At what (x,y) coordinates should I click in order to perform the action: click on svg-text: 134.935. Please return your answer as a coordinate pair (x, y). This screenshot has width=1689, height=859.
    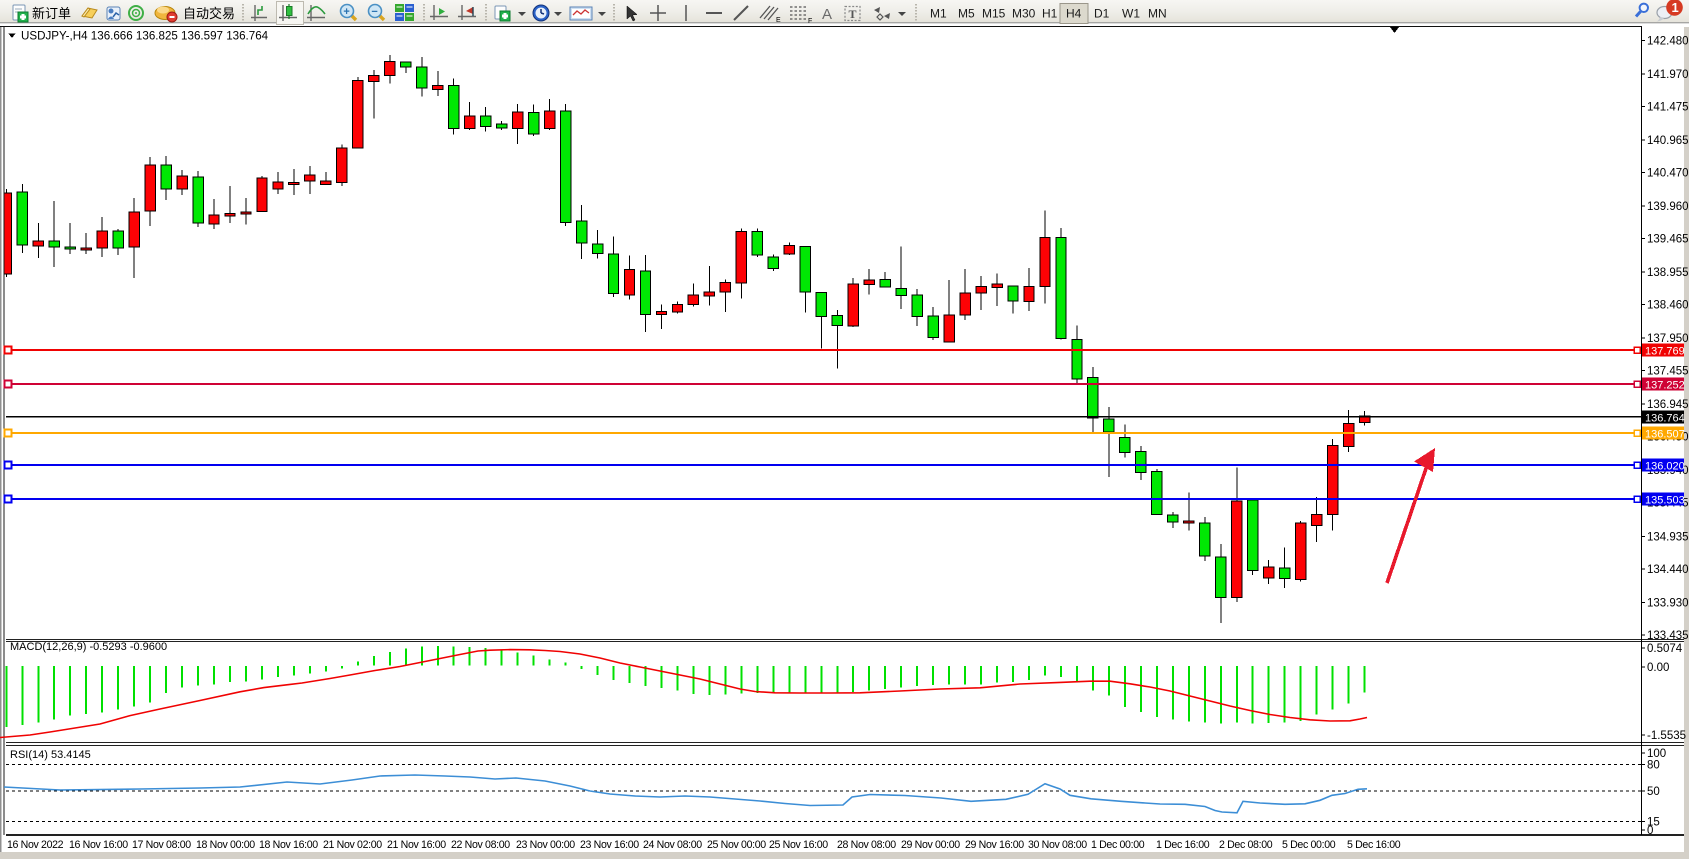
    Looking at the image, I should click on (1668, 537).